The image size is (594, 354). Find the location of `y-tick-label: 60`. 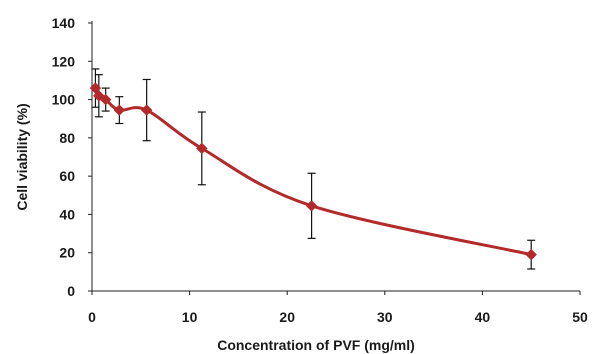

y-tick-label: 60 is located at coordinates (67, 176).